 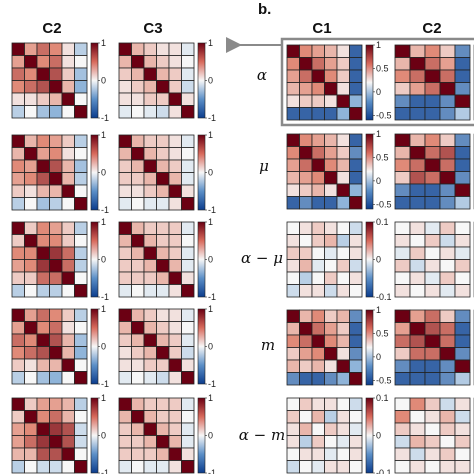 What do you see at coordinates (262, 75) in the screenshot?
I see `row-label-alpha: α` at bounding box center [262, 75].